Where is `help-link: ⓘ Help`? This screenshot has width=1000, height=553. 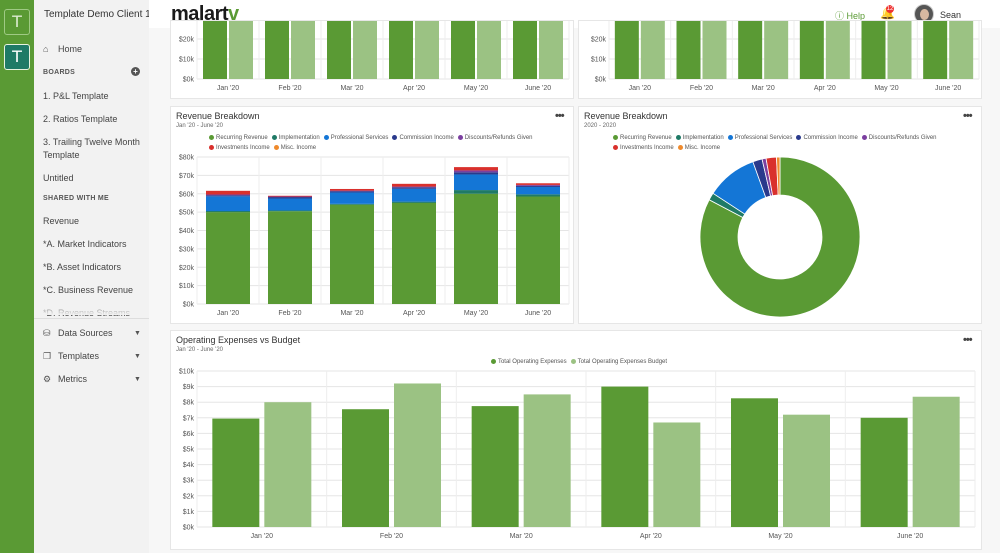 help-link: ⓘ Help is located at coordinates (850, 16).